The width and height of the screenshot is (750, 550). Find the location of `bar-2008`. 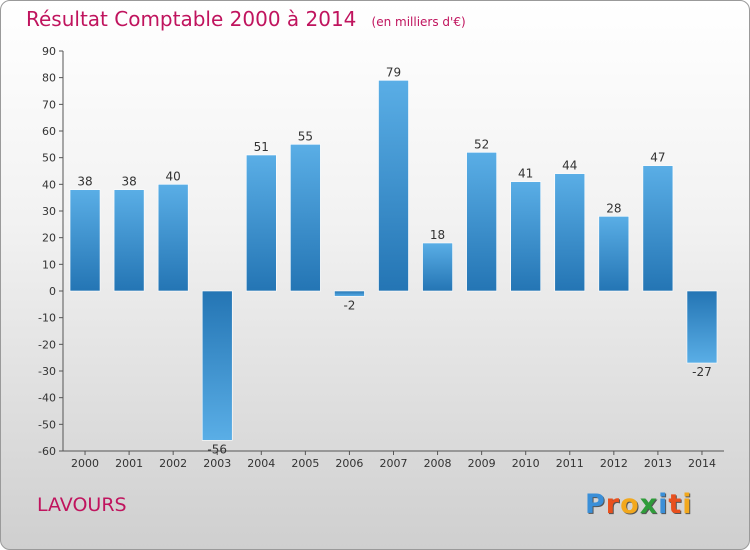

bar-2008 is located at coordinates (437, 267).